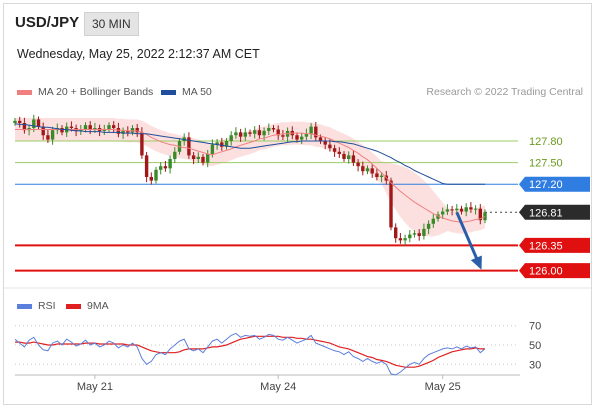 Image resolution: width=595 pixels, height=408 pixels. I want to click on legend-ma20-label: MA 20 + Bollinger Bands, so click(96, 92).